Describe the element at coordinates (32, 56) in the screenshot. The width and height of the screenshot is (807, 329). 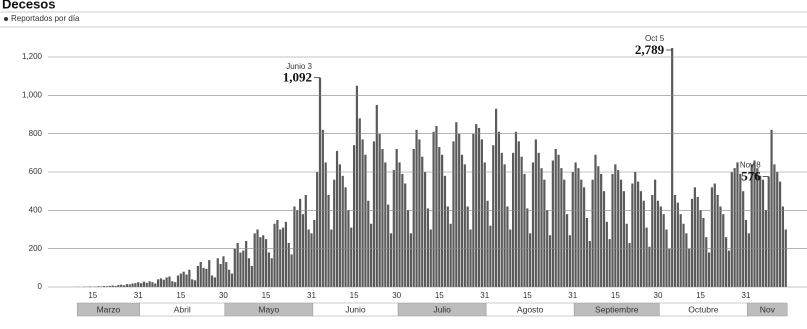
I see `y-tick-label: 1,200` at that location.